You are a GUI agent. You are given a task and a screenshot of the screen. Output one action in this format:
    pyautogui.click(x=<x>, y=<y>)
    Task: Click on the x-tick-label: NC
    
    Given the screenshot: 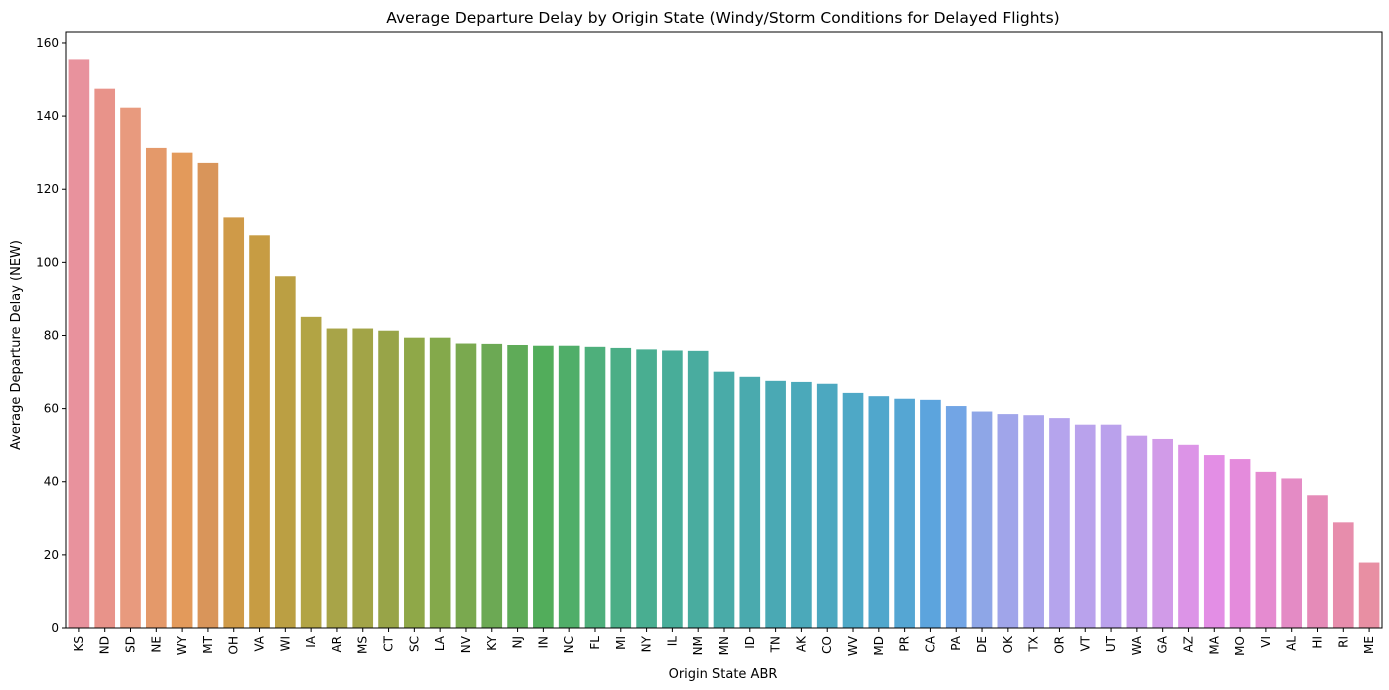 What is the action you would take?
    pyautogui.click(x=569, y=644)
    